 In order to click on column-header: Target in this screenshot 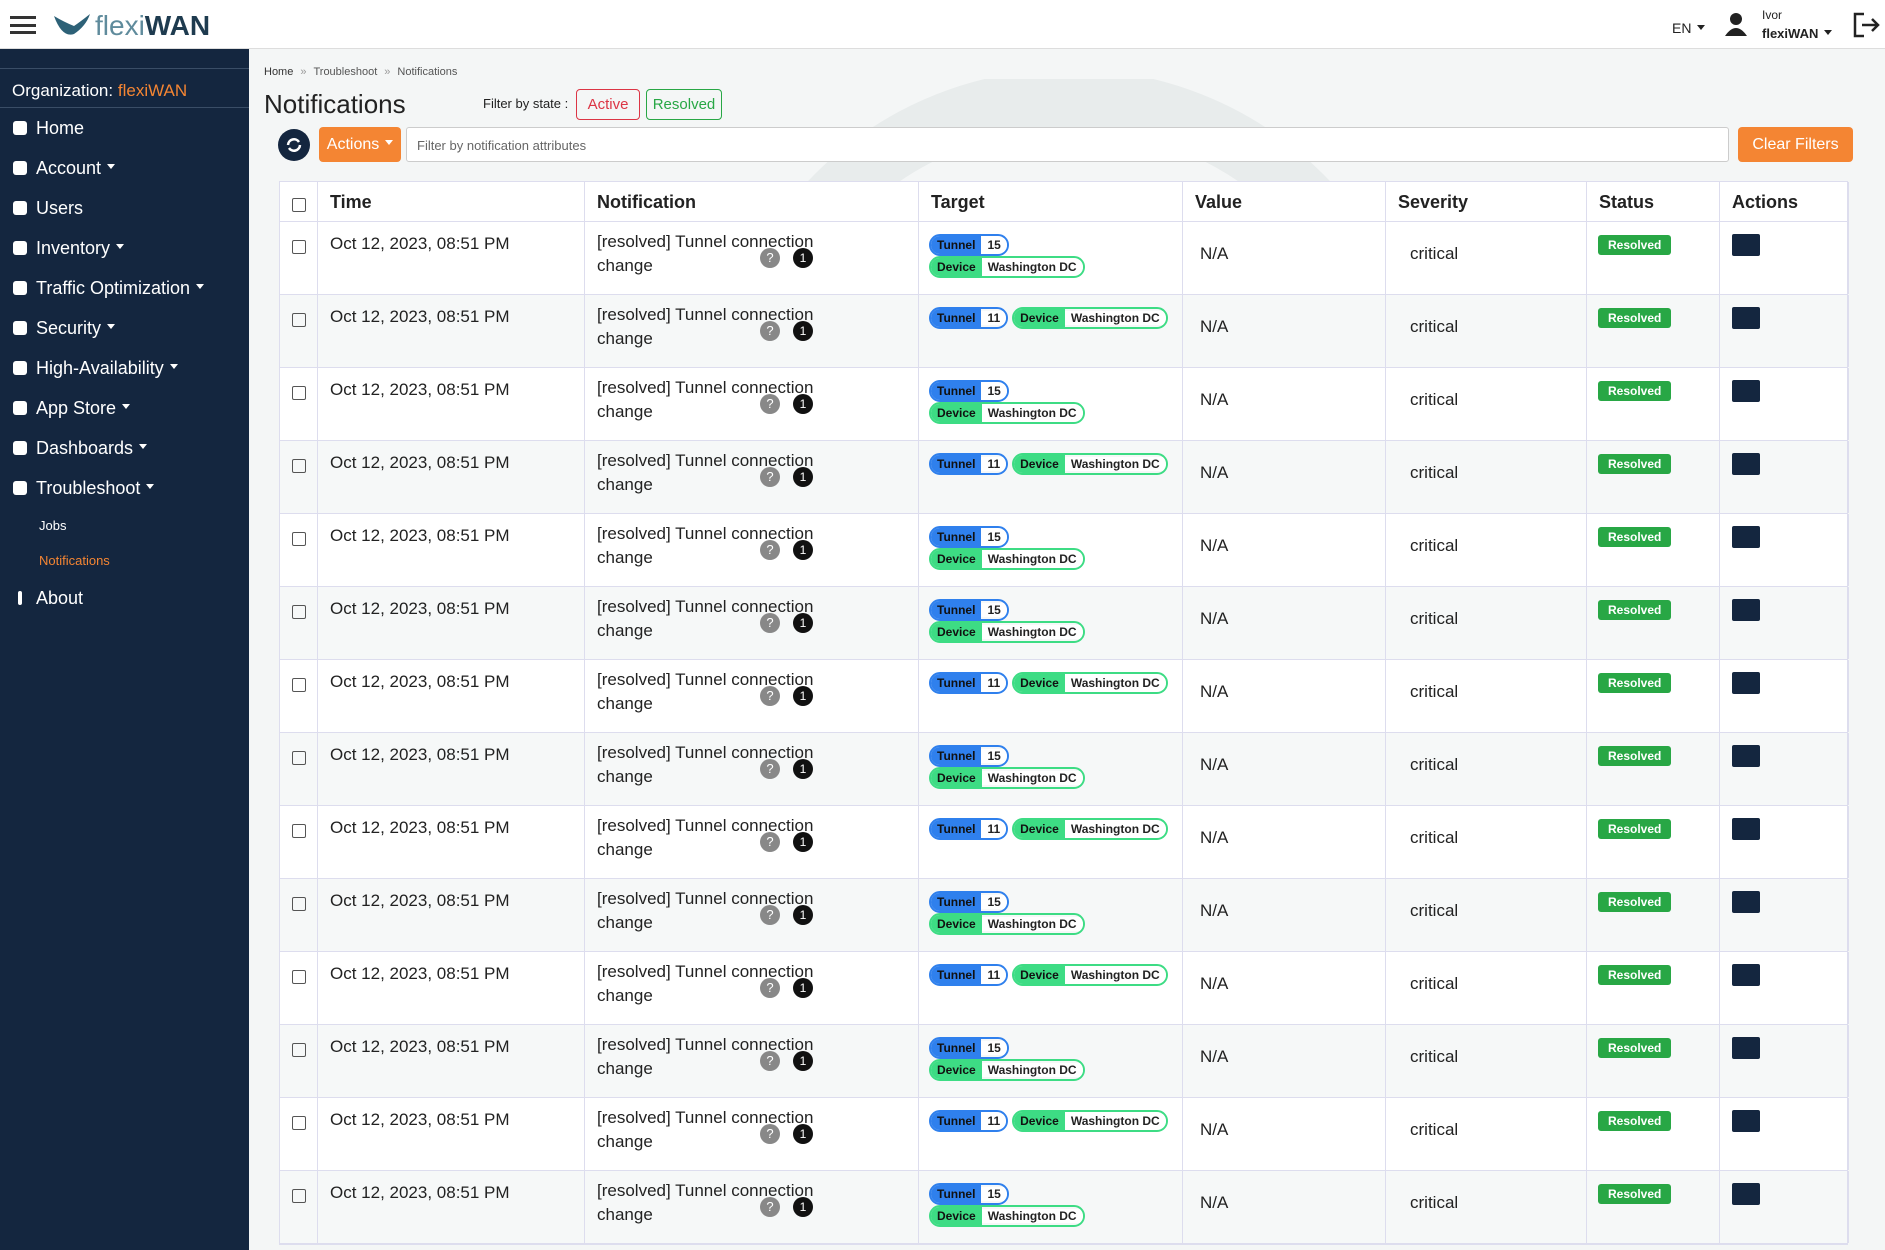, I will do `click(1051, 203)`.